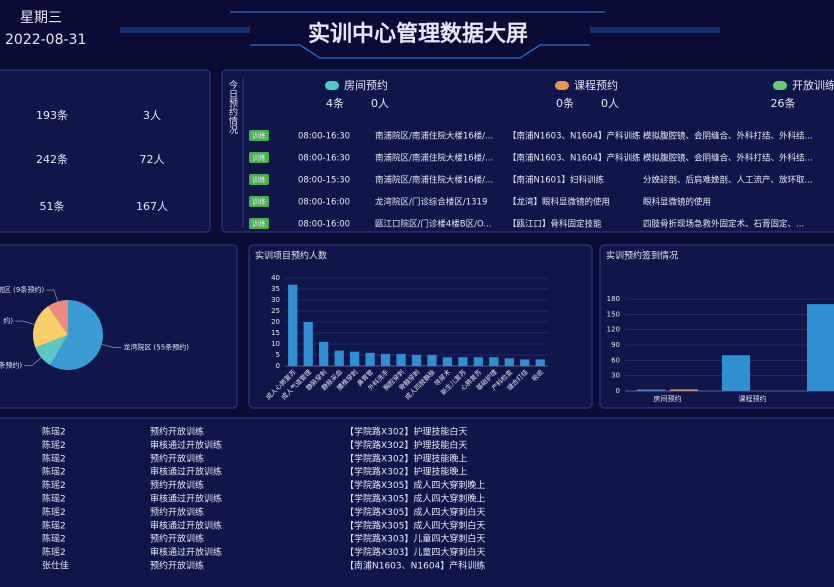  I want to click on today-label: 今日预约情况, so click(232, 107).